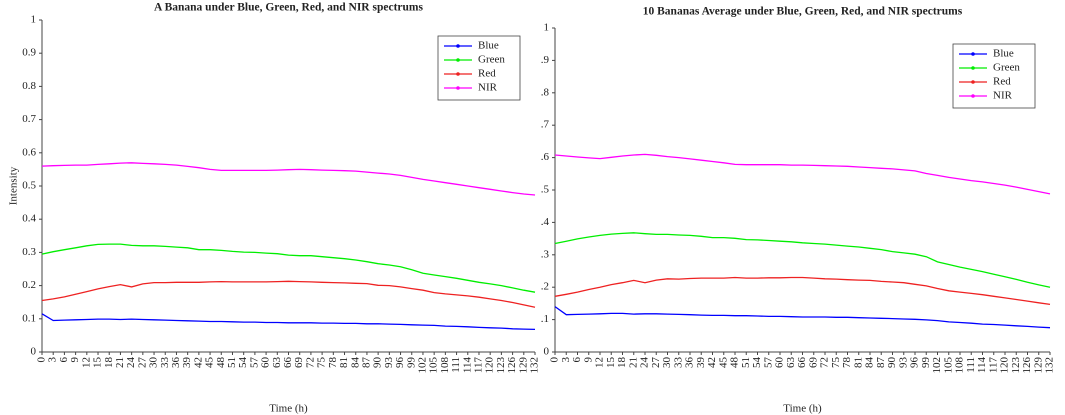 This screenshot has width=1065, height=415. What do you see at coordinates (254, 363) in the screenshot?
I see `x-tick-label: 57` at bounding box center [254, 363].